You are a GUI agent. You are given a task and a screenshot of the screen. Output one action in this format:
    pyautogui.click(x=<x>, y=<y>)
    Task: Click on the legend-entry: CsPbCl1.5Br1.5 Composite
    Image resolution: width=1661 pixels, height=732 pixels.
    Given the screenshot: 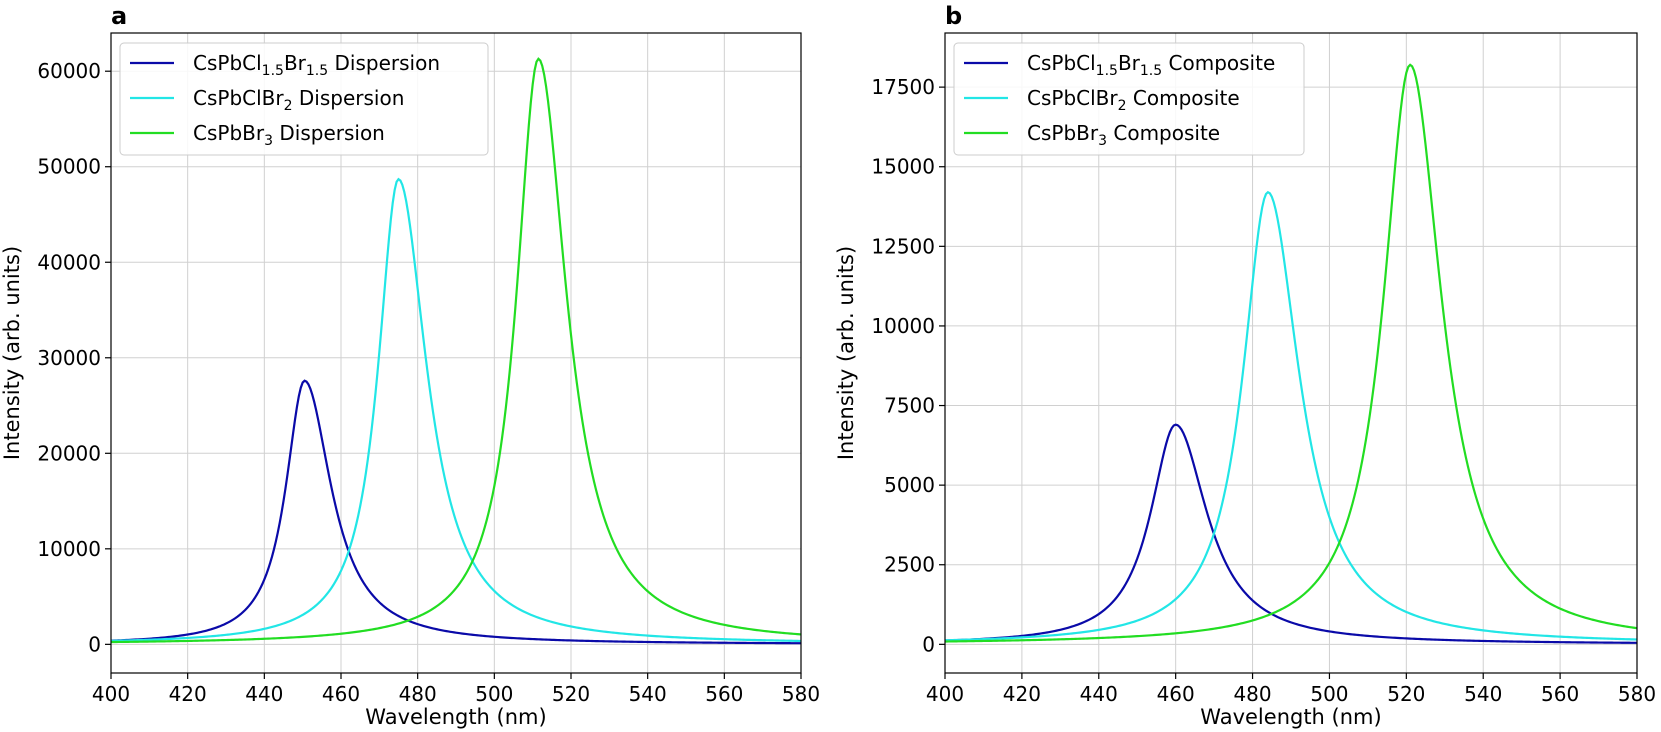 What is the action you would take?
    pyautogui.click(x=1151, y=65)
    